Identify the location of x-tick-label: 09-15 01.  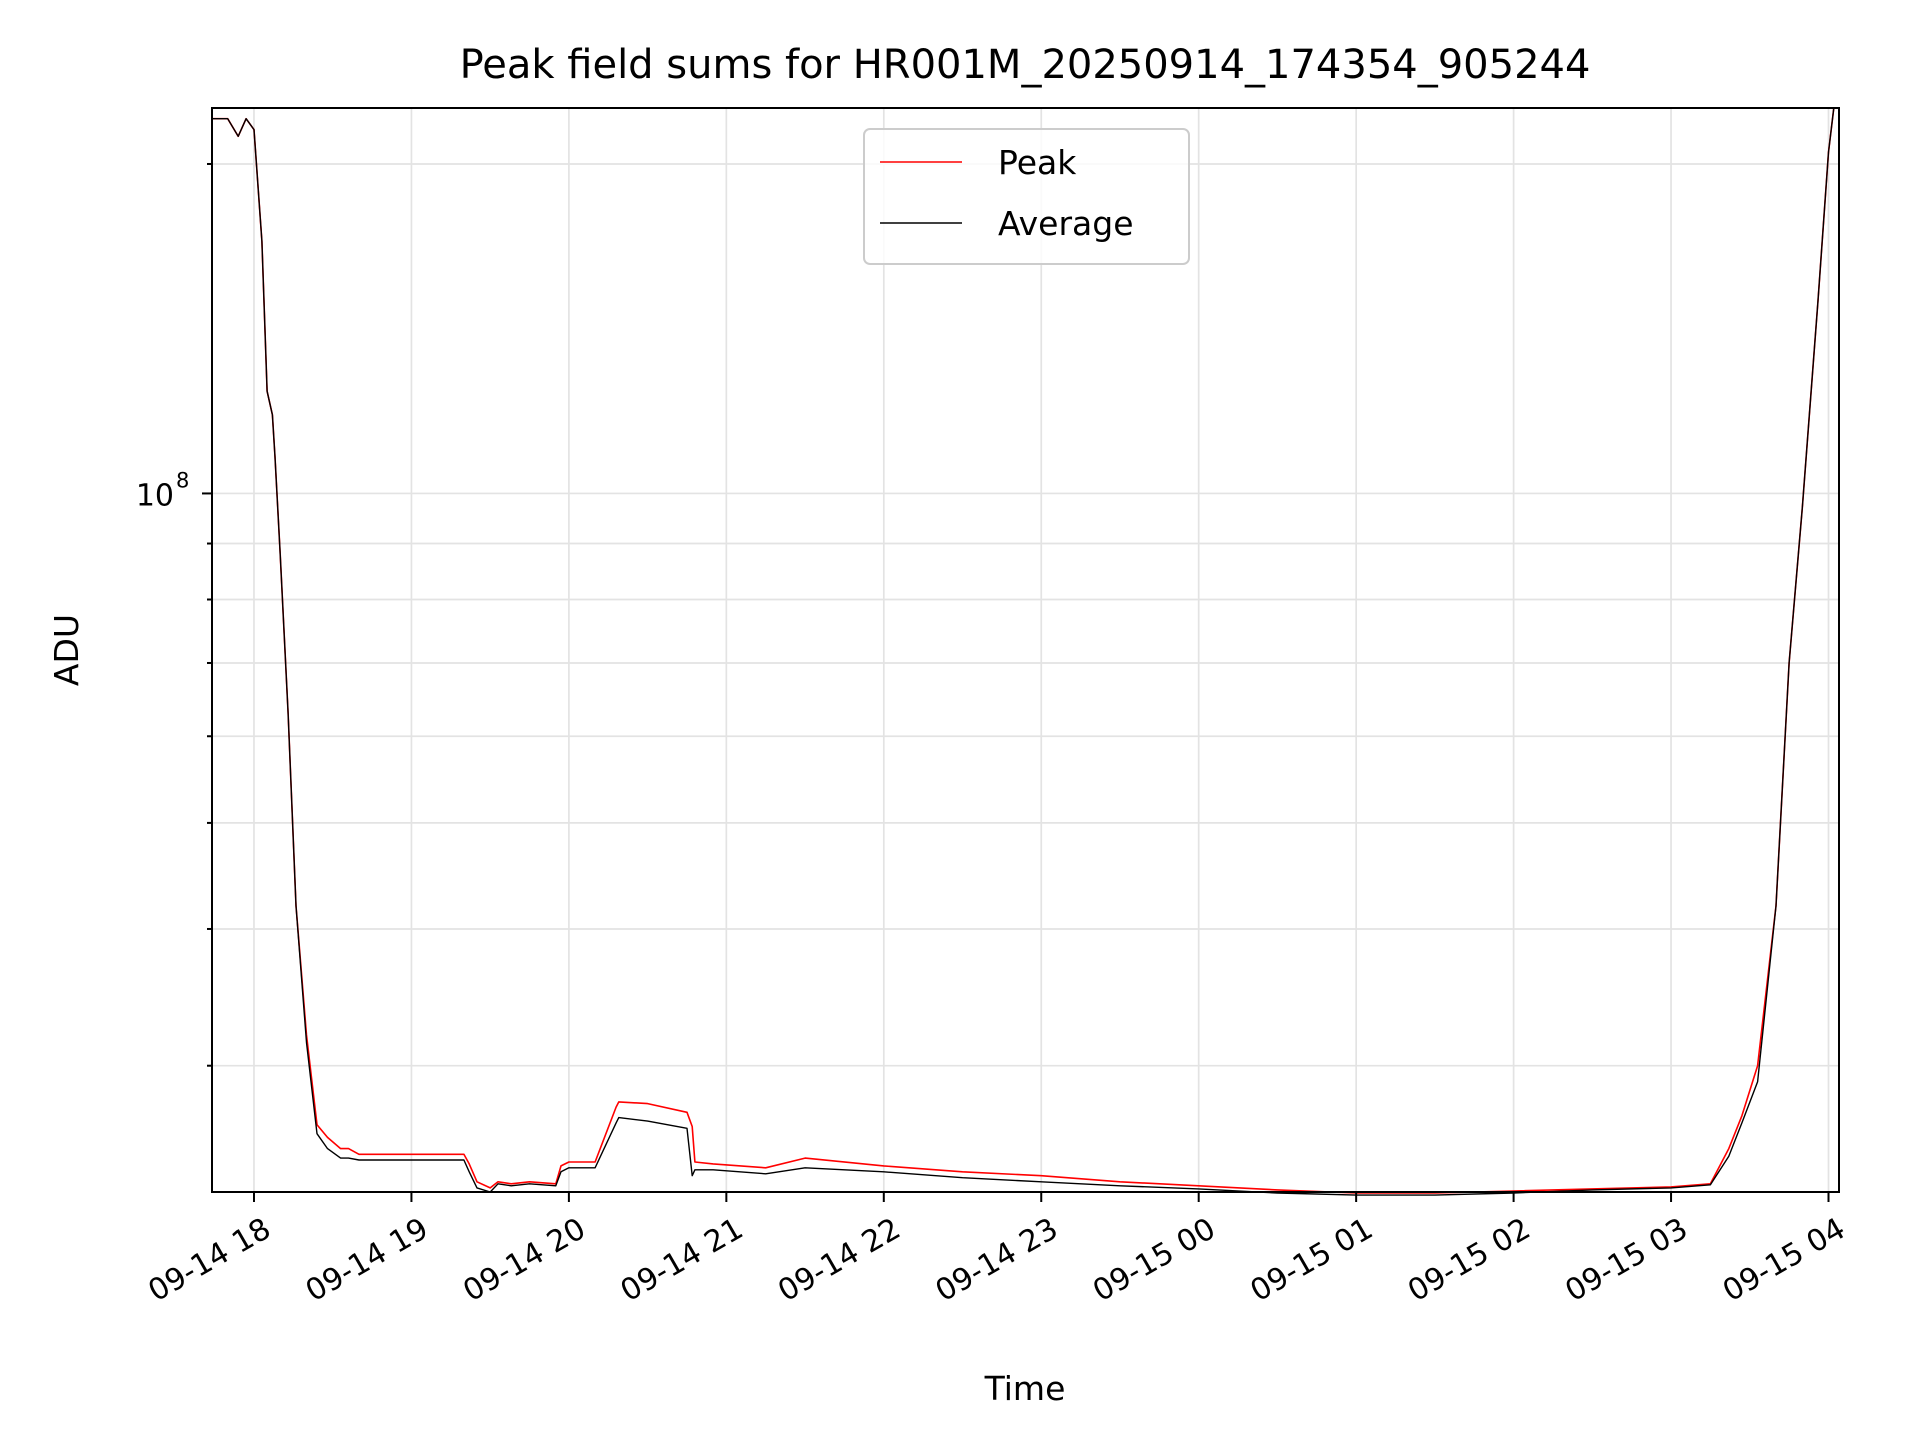
(1312, 1260).